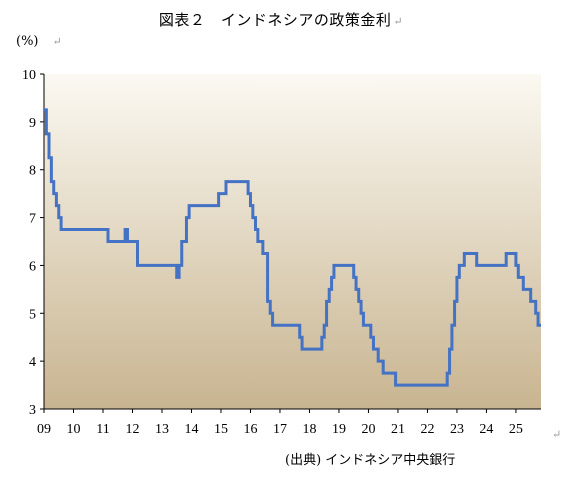  I want to click on y-tick-label: 10, so click(29, 75).